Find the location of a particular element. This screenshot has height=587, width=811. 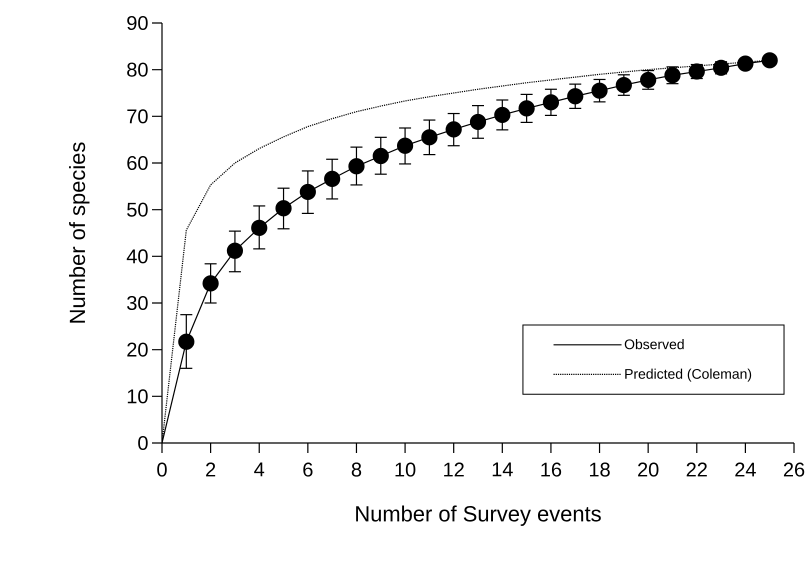

y-tick-label: 70 is located at coordinates (137, 116).